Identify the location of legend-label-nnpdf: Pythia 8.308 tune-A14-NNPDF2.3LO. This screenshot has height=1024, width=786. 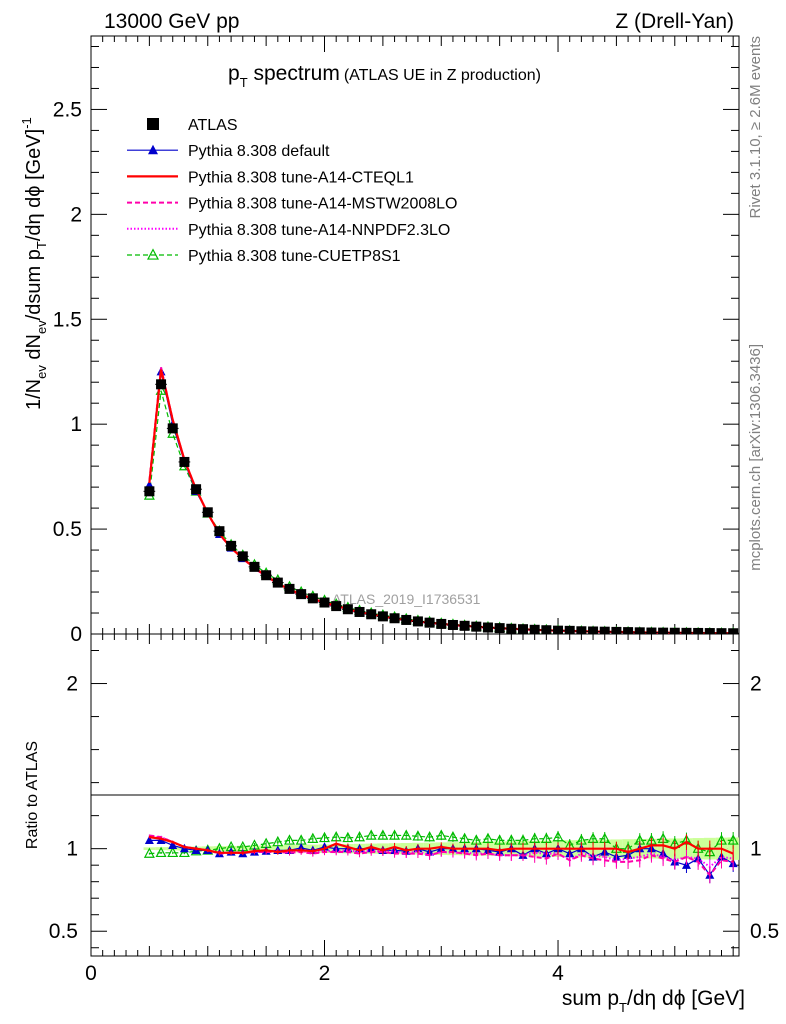
(319, 230).